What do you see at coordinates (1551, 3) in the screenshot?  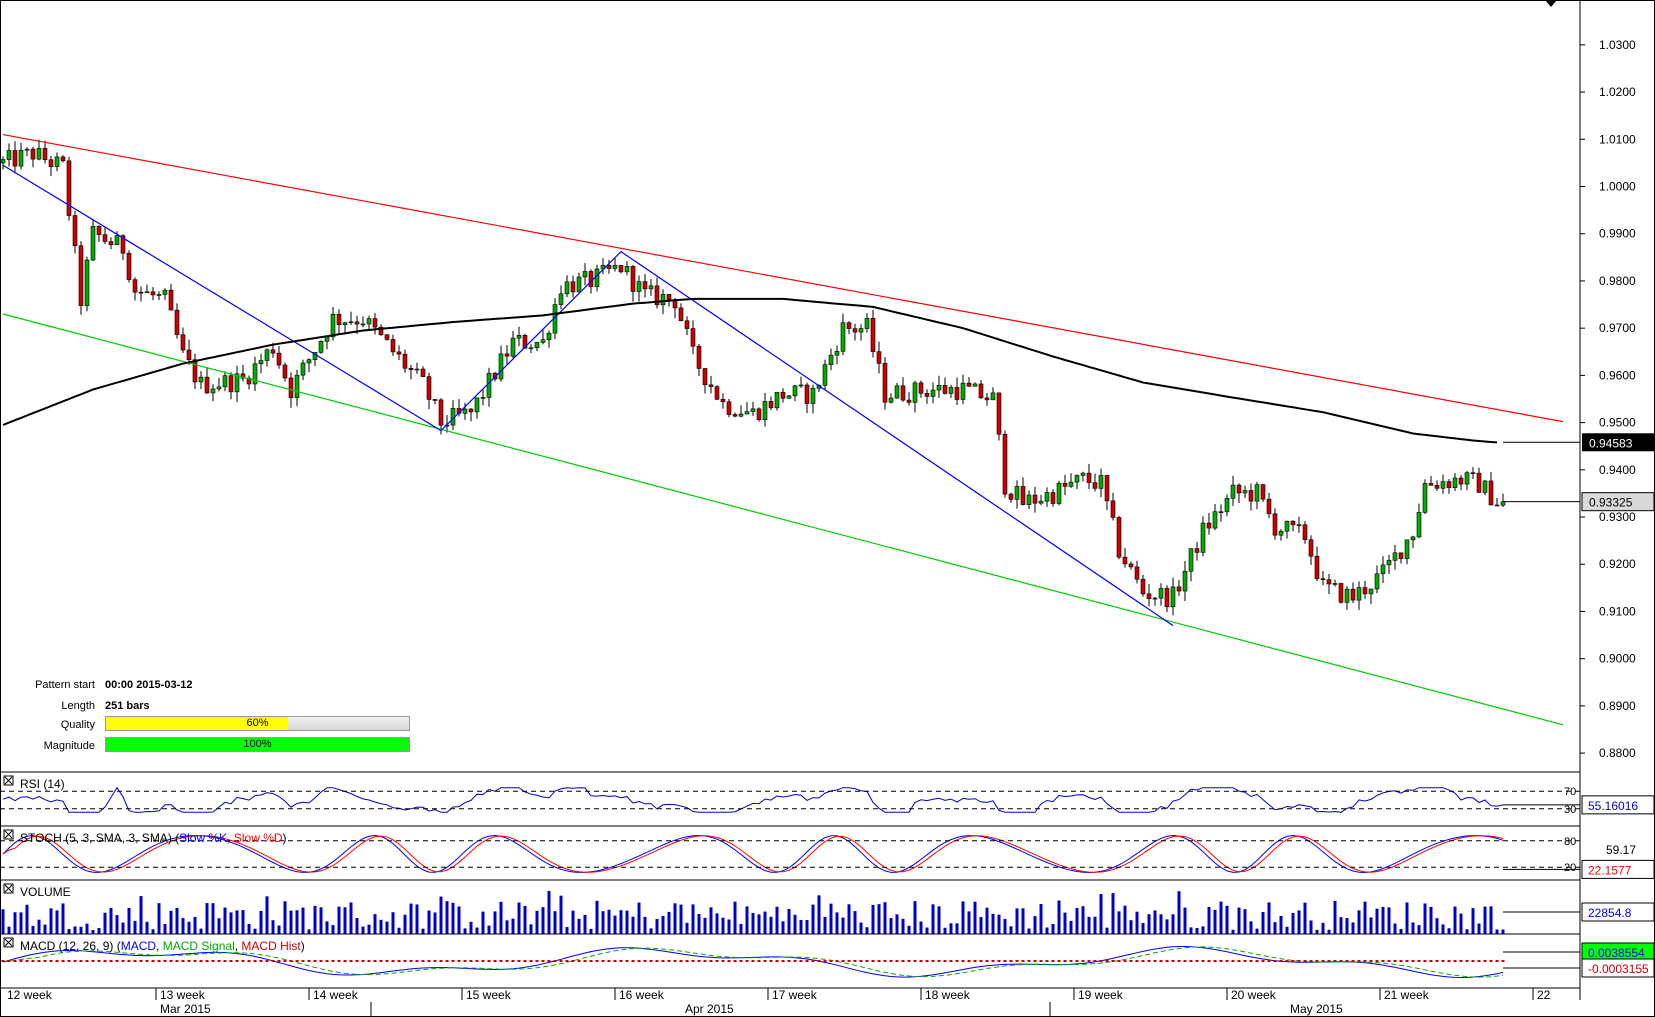 I see `scroll-marker-icon` at bounding box center [1551, 3].